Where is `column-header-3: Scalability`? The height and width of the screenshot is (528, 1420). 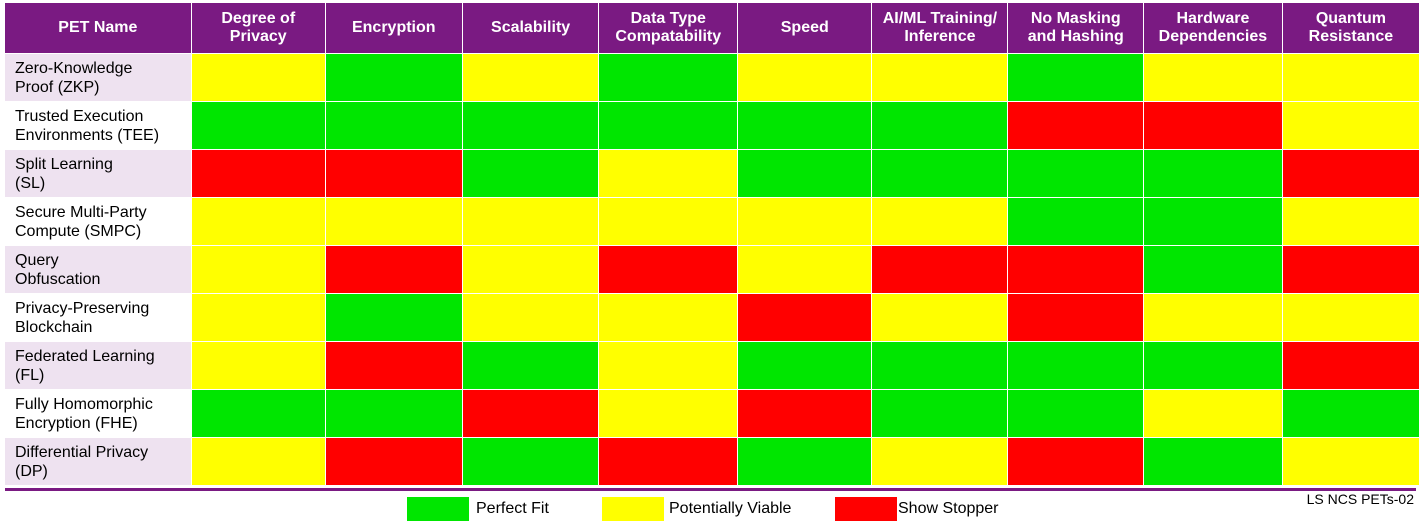
column-header-3: Scalability is located at coordinates (531, 28).